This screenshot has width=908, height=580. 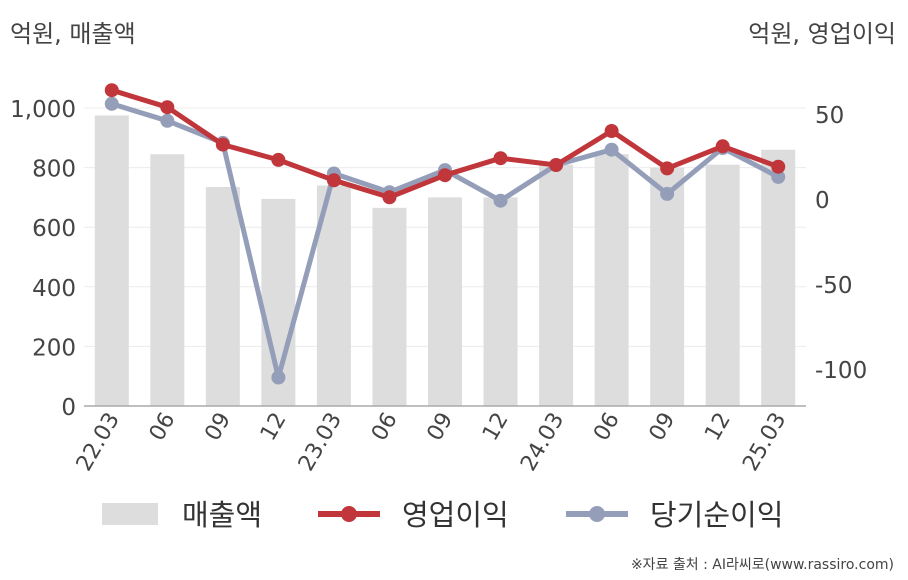 I want to click on legend-label-영업이익: 영업이익, so click(x=455, y=515).